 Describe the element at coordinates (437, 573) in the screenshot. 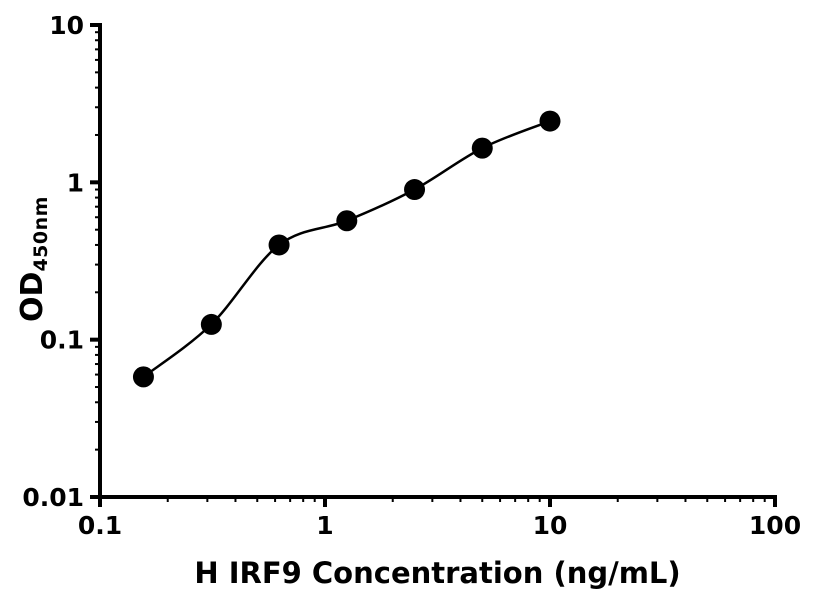

I see `x-axis-title: H IRF9 Concentration (ng/mL)` at that location.